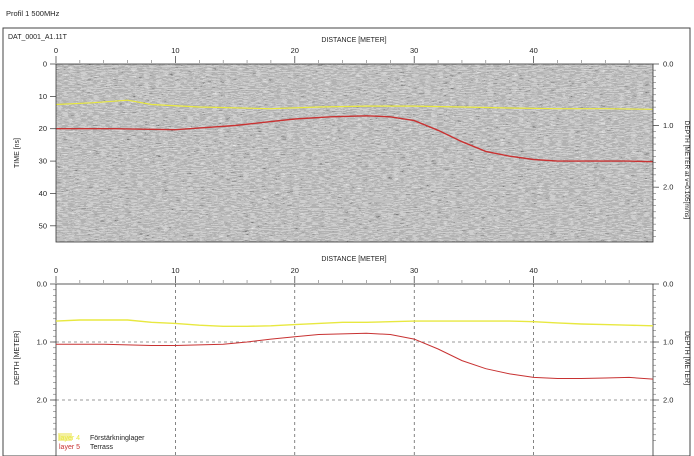  Describe the element at coordinates (117, 438) in the screenshot. I see `legend-layer-4-label: Förstärkninglager` at that location.